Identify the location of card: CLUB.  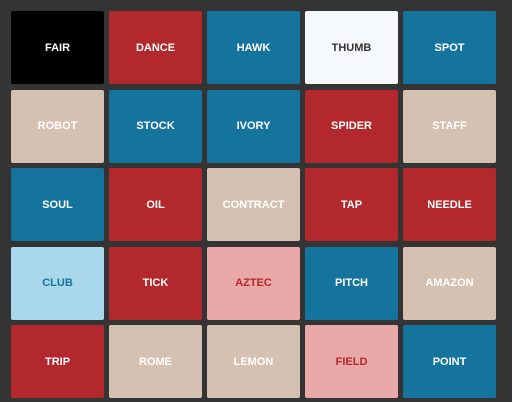
(57, 283).